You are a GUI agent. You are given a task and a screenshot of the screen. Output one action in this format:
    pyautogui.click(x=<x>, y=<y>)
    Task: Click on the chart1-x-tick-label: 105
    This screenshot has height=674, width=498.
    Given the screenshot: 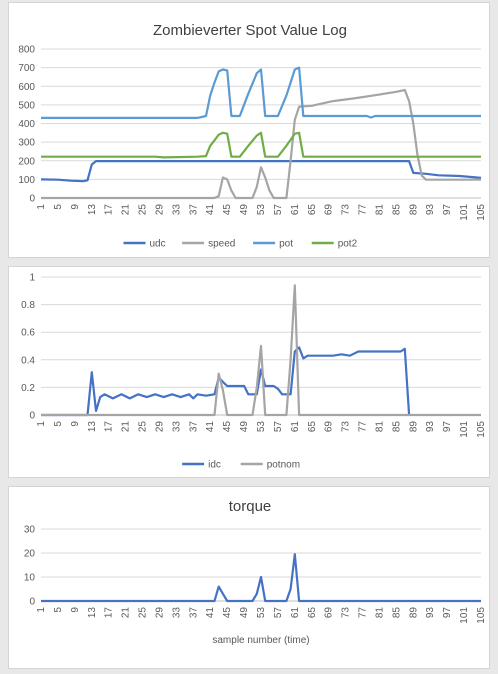 What is the action you would take?
    pyautogui.click(x=481, y=212)
    